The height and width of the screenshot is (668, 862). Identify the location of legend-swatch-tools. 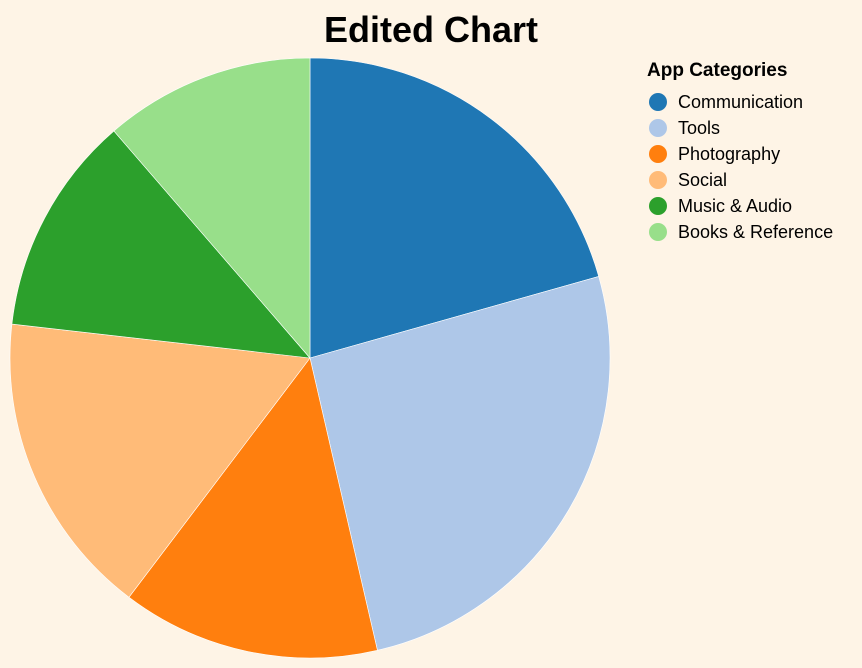
(658, 128).